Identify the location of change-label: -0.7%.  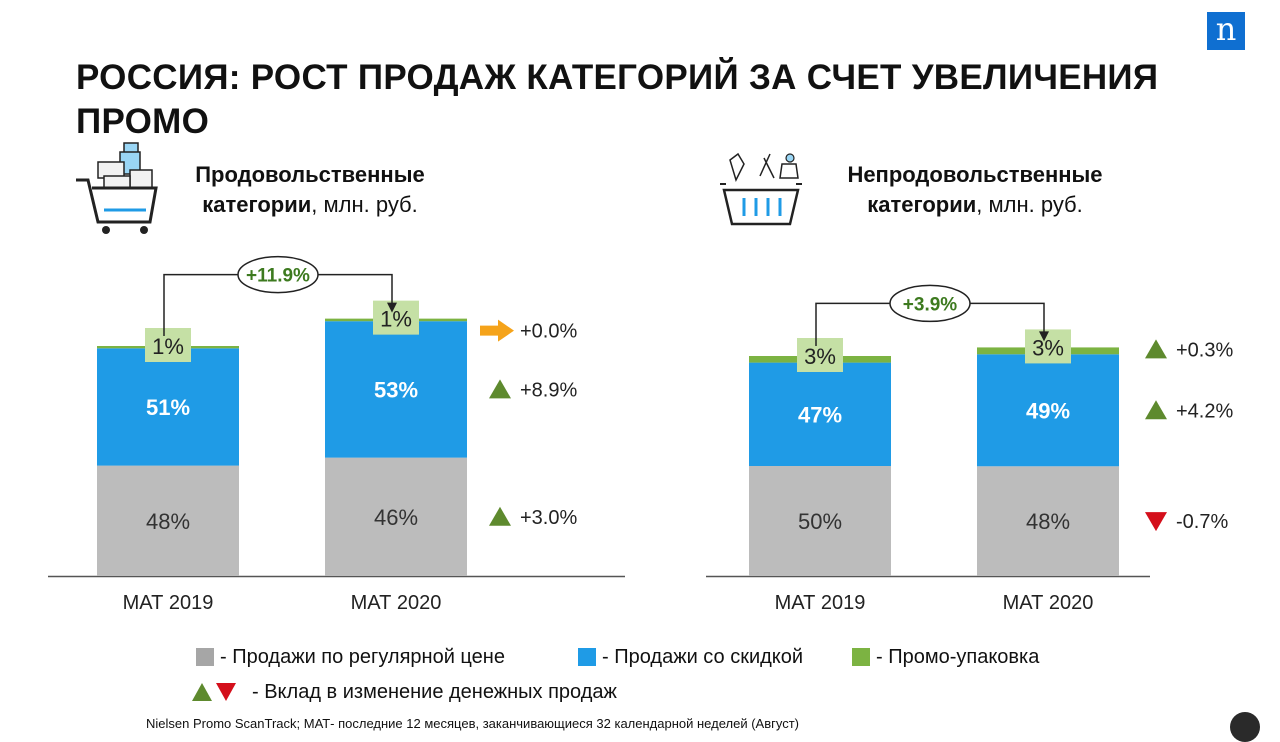
(1202, 522).